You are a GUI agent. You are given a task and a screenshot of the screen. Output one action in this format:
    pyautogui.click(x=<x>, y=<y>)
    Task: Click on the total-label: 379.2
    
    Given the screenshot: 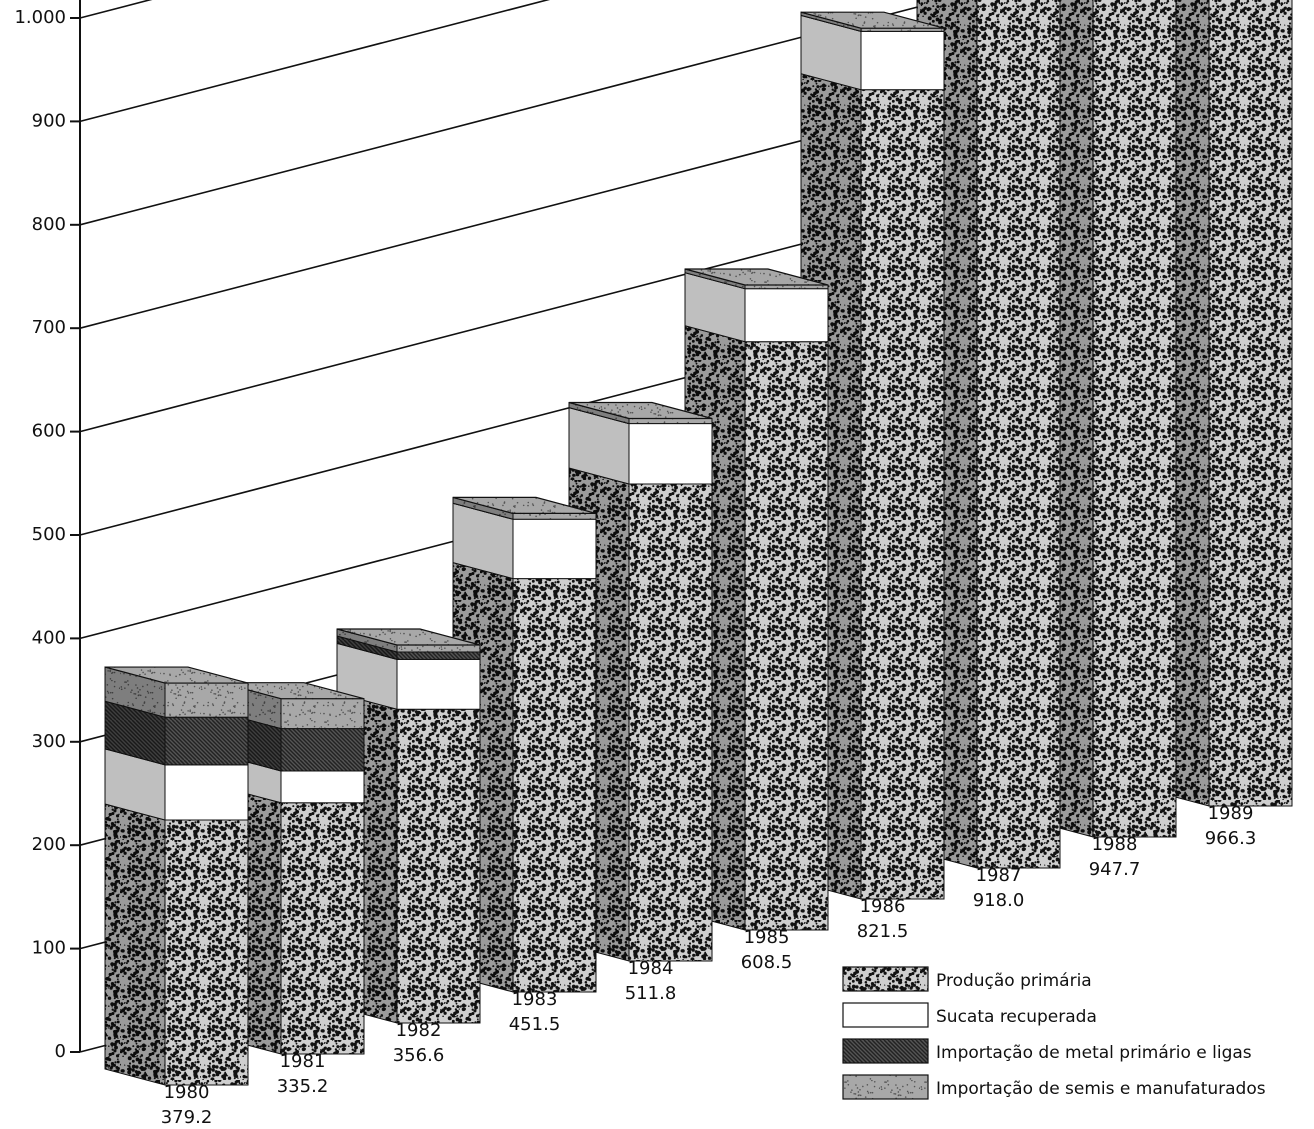 What is the action you would take?
    pyautogui.click(x=187, y=1117)
    